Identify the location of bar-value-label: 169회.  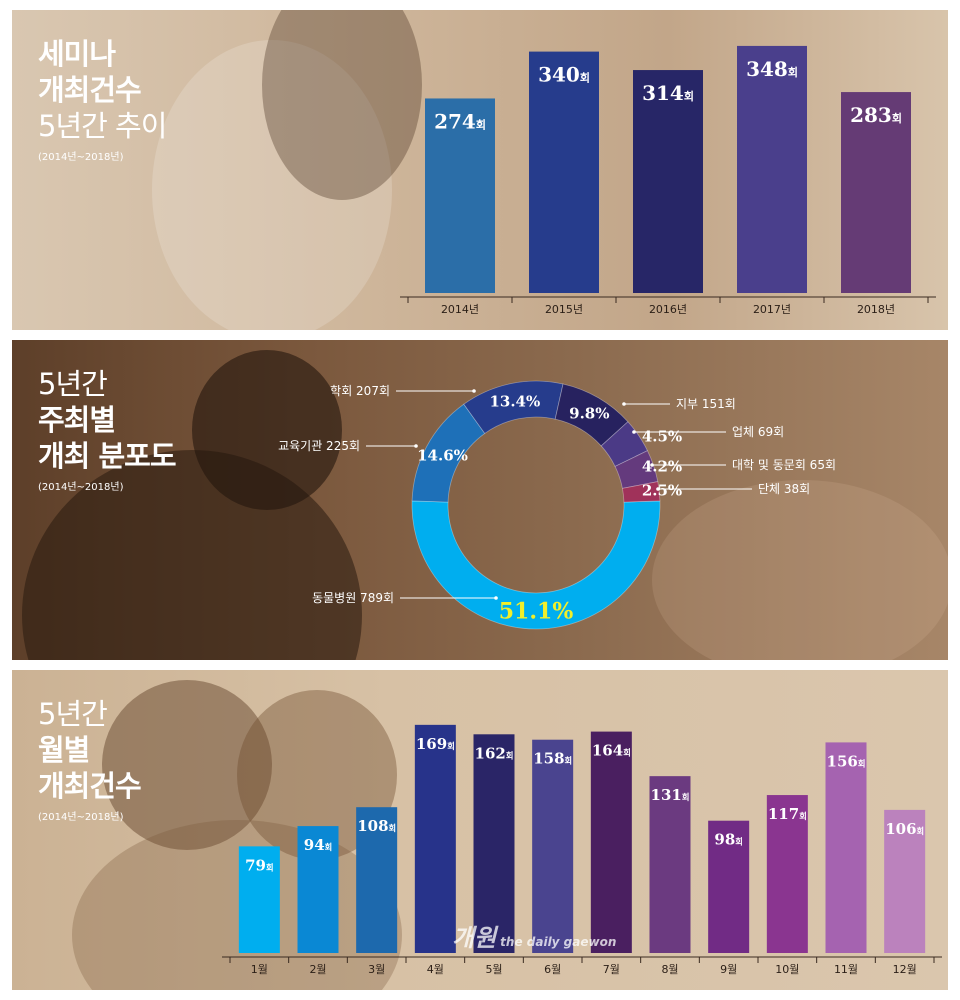
(435, 744).